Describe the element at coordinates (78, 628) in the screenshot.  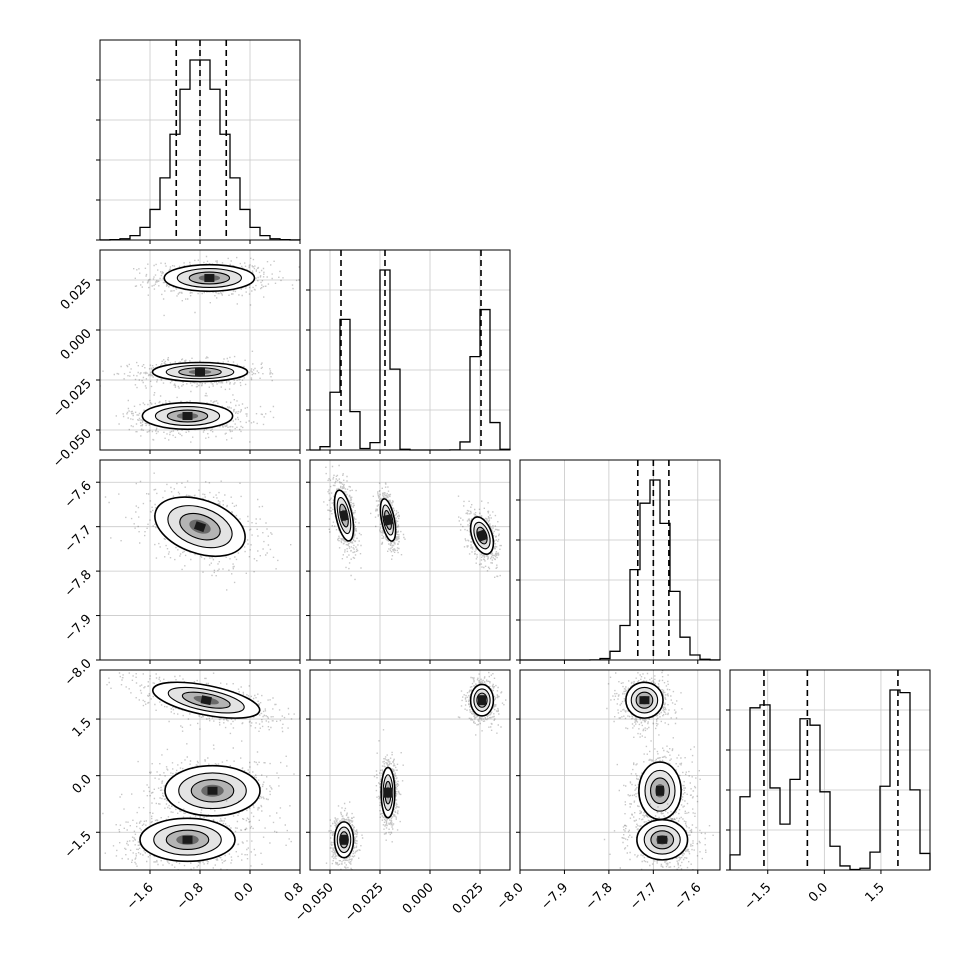
I see `y-tick-label-2-1: −7.9` at that location.